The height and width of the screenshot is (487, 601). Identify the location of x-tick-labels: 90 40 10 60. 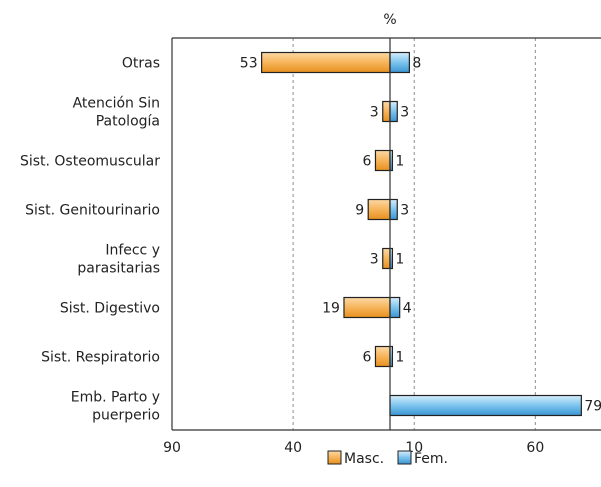
(353, 448).